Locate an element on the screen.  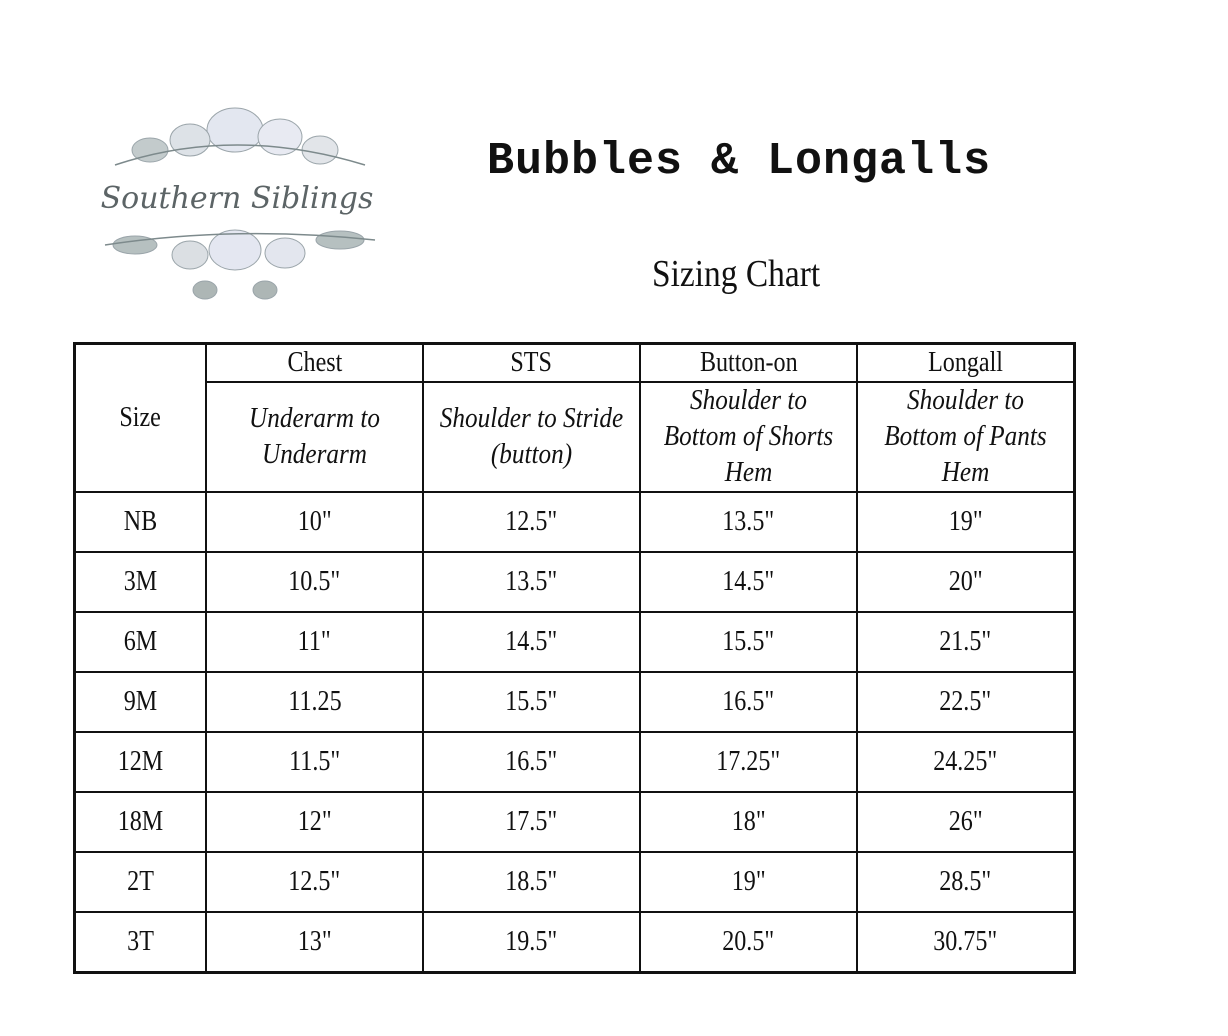
size-cell: 9M is located at coordinates (140, 702).